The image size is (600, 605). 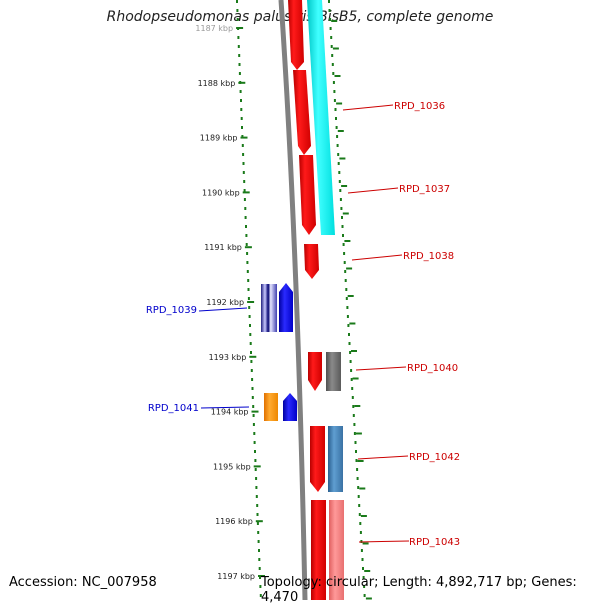 What do you see at coordinates (223, 247) in the screenshot?
I see `ruler-tick-label: 1191 kbp` at bounding box center [223, 247].